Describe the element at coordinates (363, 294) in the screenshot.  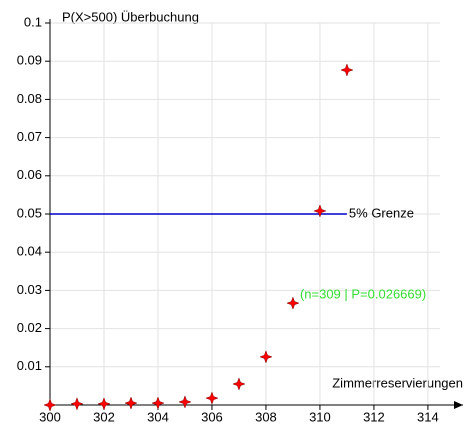
I see `annotation: (n=309 | P=0.026669)` at that location.